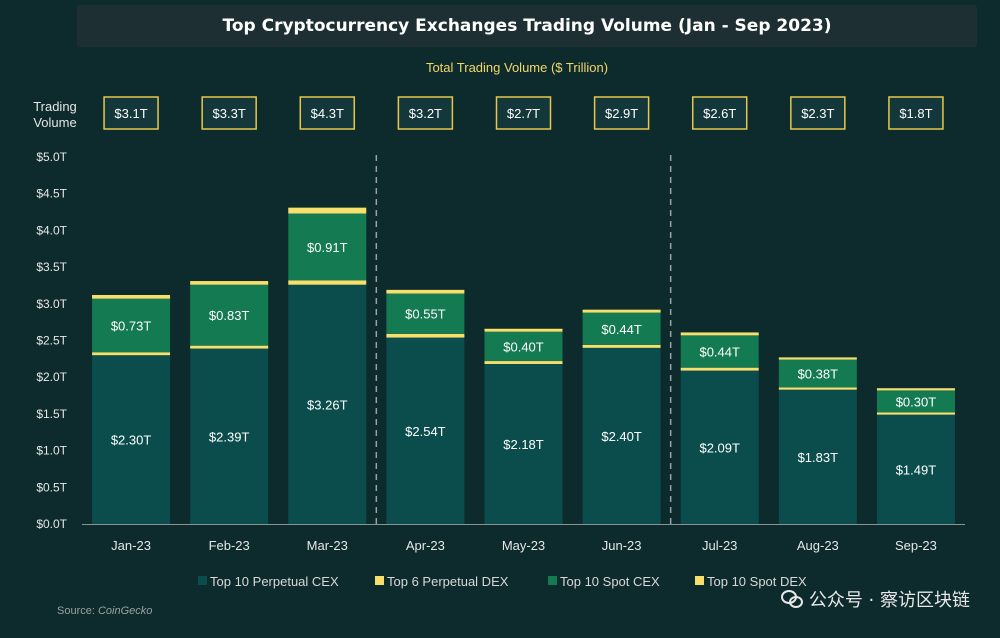 This screenshot has width=1000, height=638. I want to click on x-tick-label: Aug-23, so click(818, 545).